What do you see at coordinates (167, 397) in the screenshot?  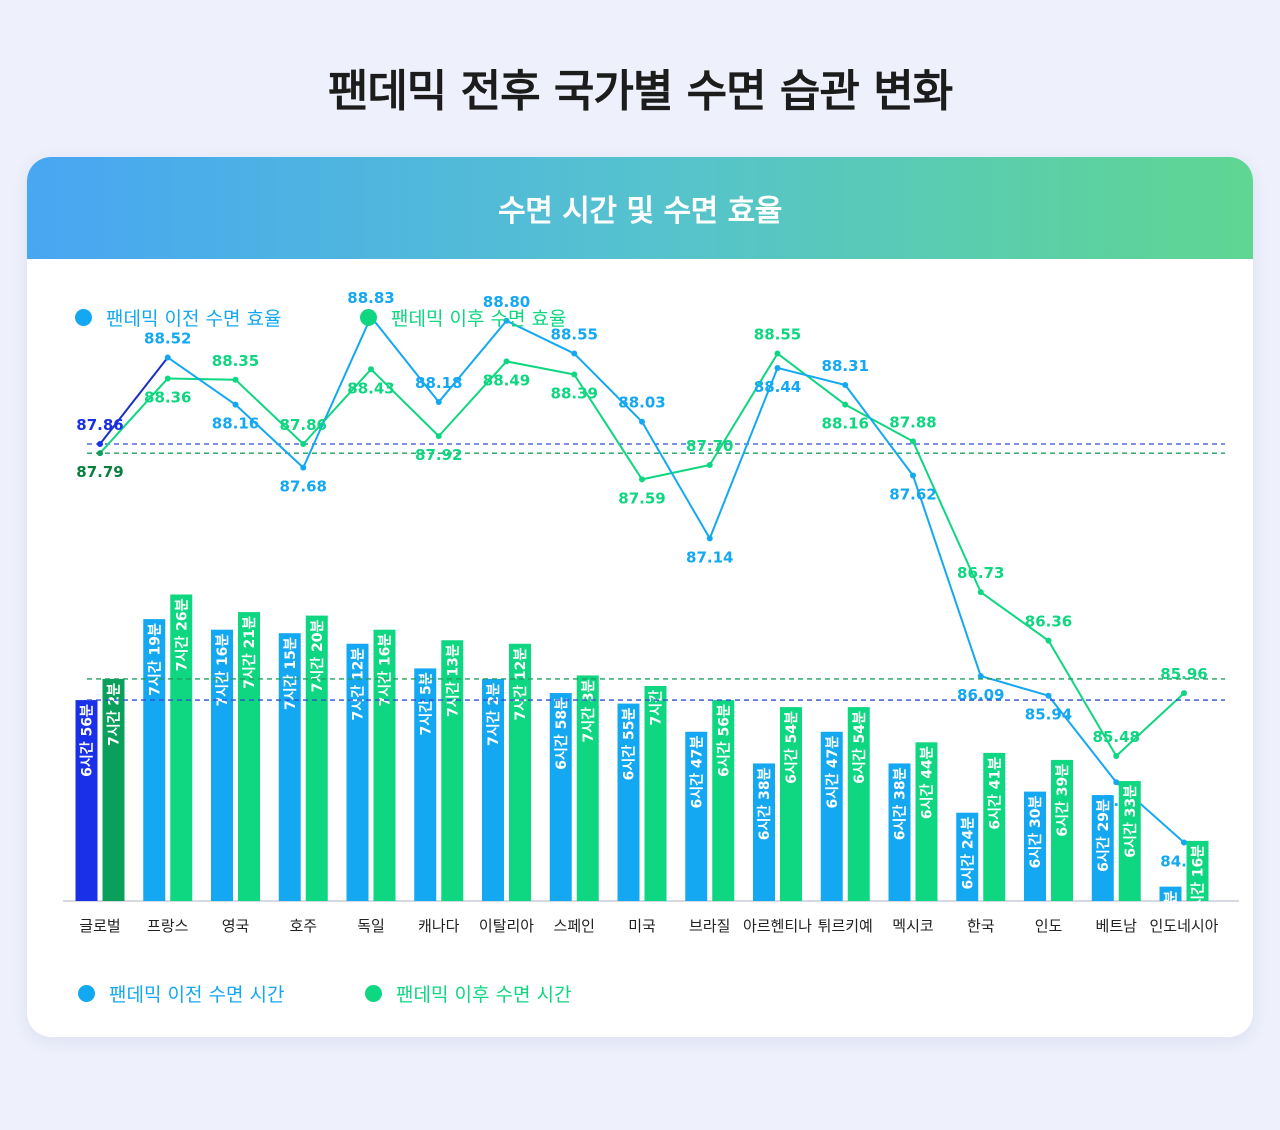 I see `after-value-label: 88.36` at bounding box center [167, 397].